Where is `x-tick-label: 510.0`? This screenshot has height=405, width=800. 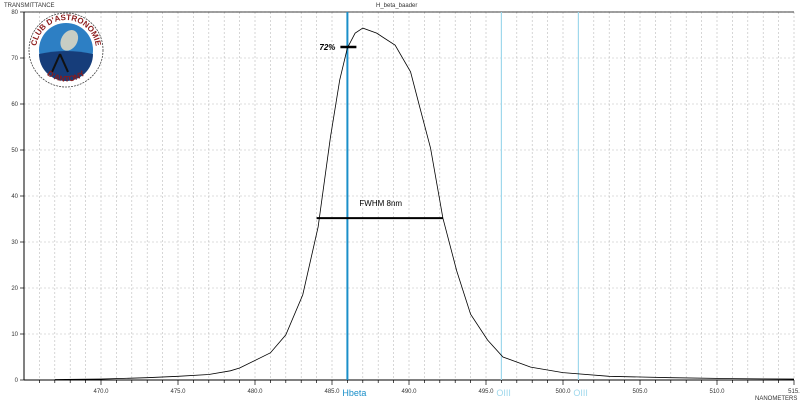
x-tick-label: 510.0 is located at coordinates (717, 392).